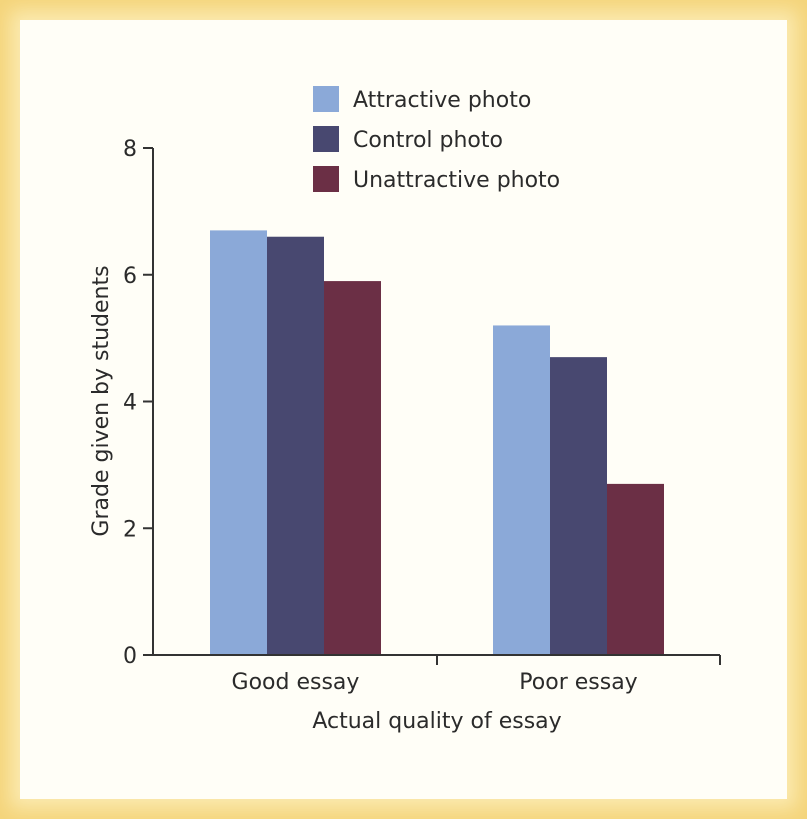  I want to click on y-tick-label: 8, so click(130, 149).